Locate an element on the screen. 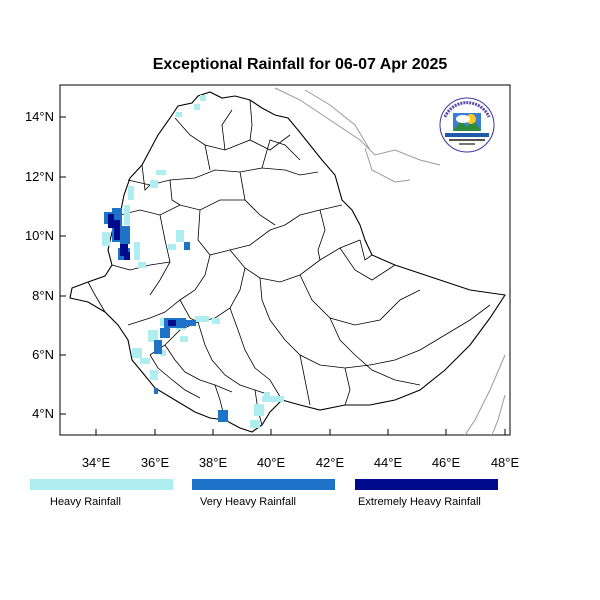  legend-label-extreme: Extremely Heavy Rainfall is located at coordinates (419, 502).